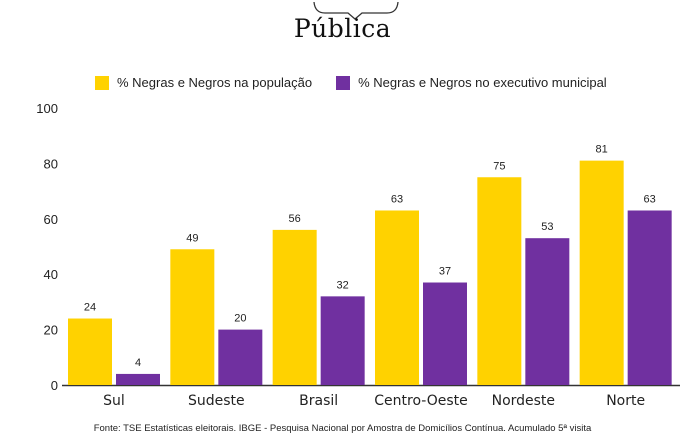 The width and height of the screenshot is (685, 444). What do you see at coordinates (356, 10) in the screenshot?
I see `logo-bubble-icon` at bounding box center [356, 10].